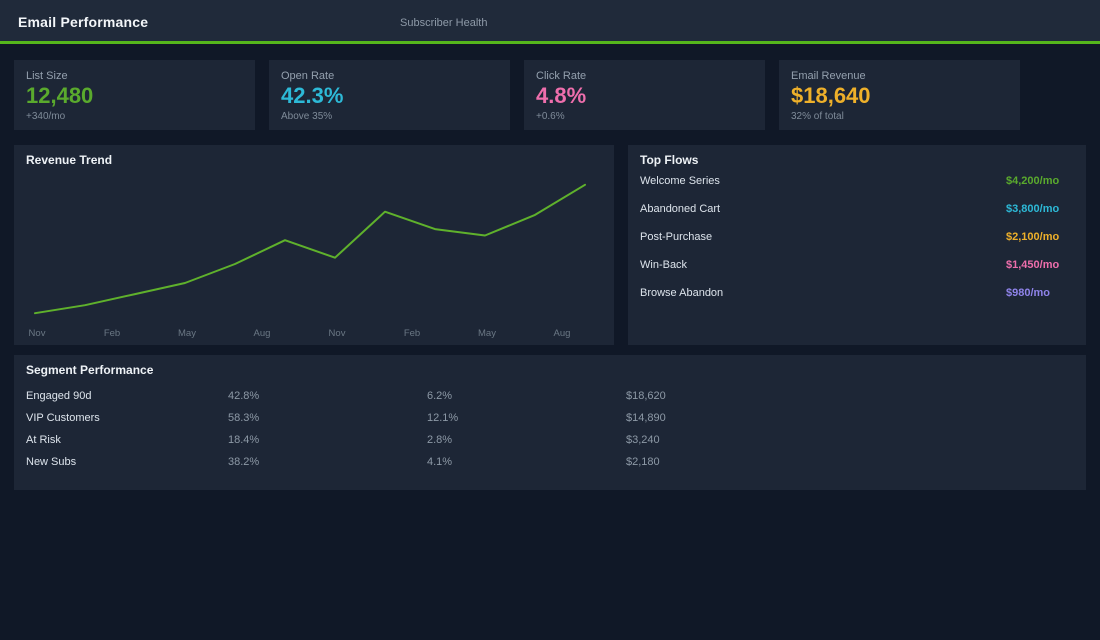 This screenshot has height=640, width=1100. I want to click on flow-row-welcome-series: Welcome Series $4,200/mo, so click(857, 181).